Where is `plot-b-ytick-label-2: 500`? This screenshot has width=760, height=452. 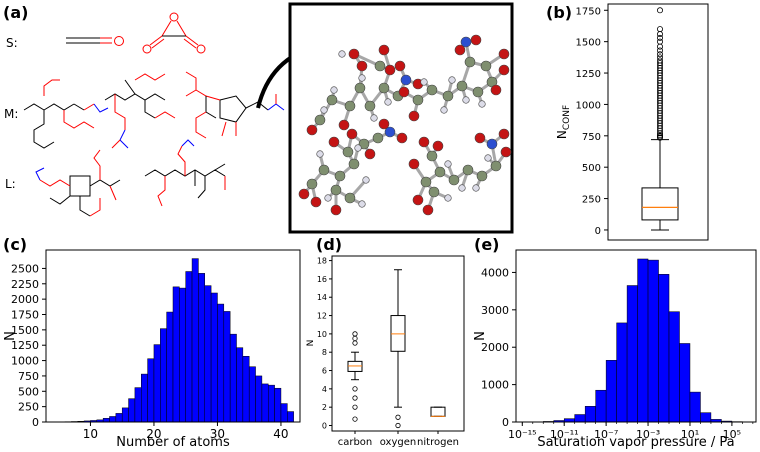 plot-b-ytick-label-2: 500 is located at coordinates (591, 168).